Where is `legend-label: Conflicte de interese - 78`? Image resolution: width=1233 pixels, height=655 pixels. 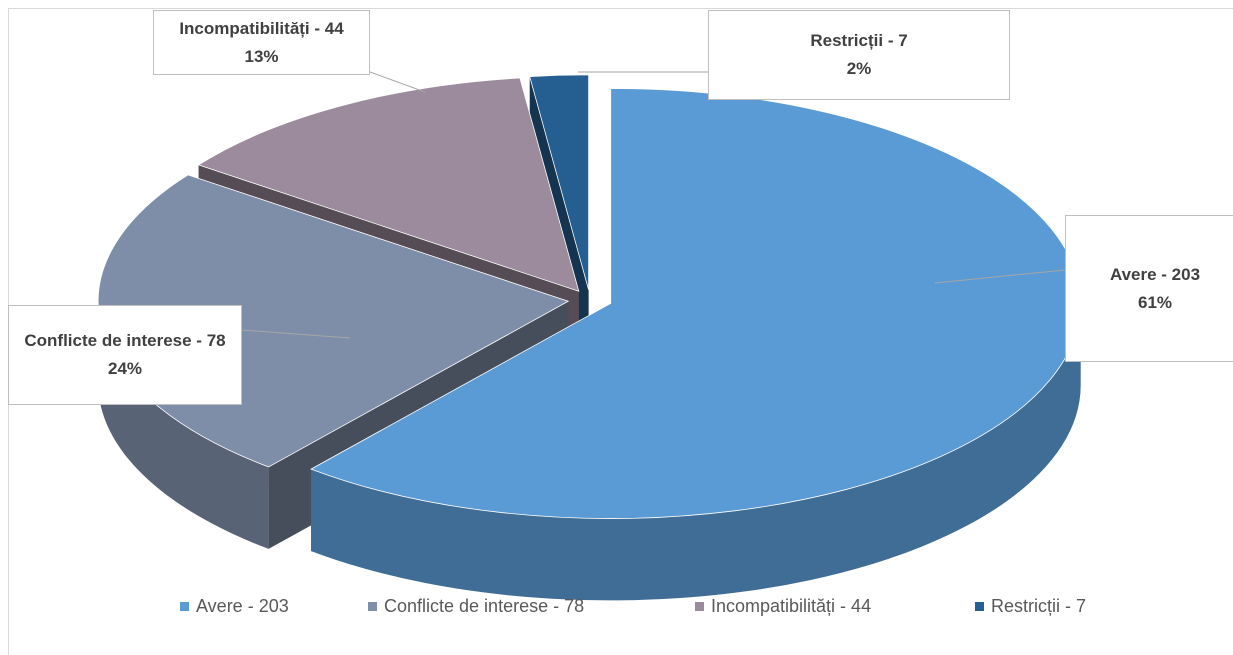 legend-label: Conflicte de interese - 78 is located at coordinates (484, 606).